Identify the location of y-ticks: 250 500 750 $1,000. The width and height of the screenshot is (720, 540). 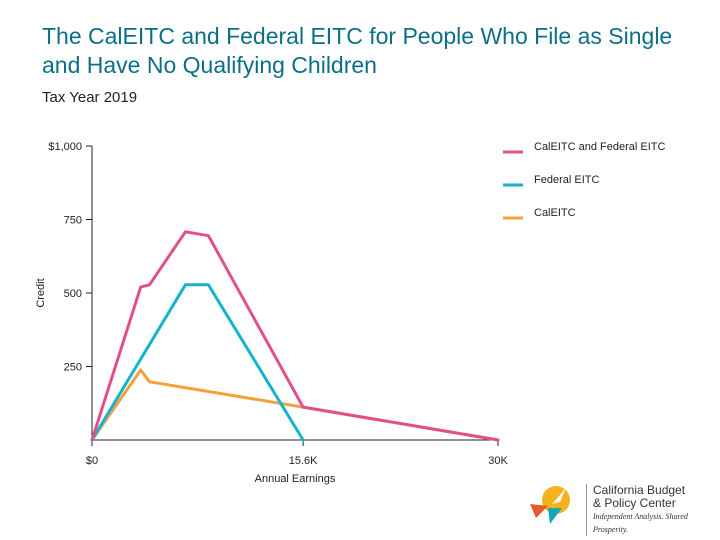
(70, 257).